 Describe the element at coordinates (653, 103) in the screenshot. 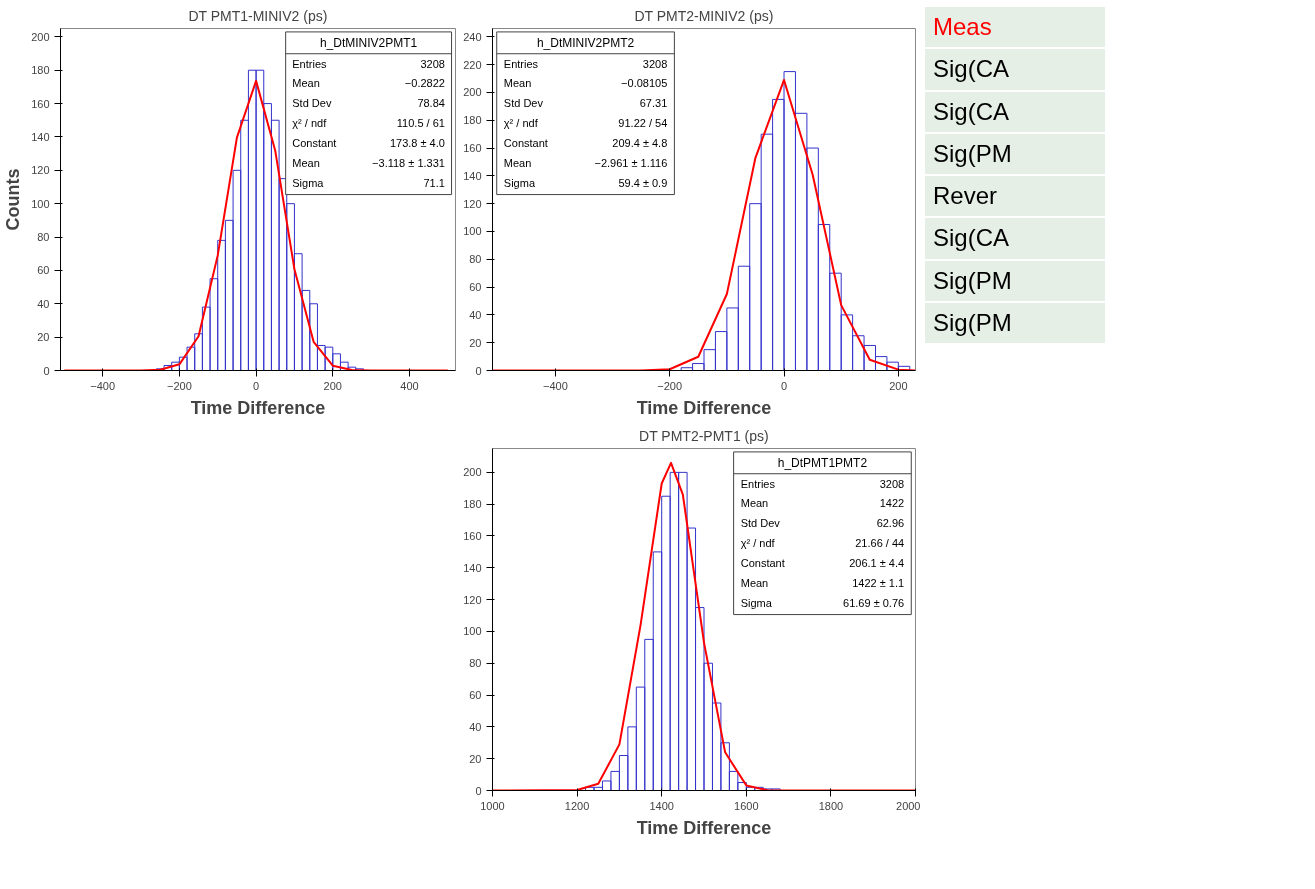

I see `annotation: 67.31` at that location.